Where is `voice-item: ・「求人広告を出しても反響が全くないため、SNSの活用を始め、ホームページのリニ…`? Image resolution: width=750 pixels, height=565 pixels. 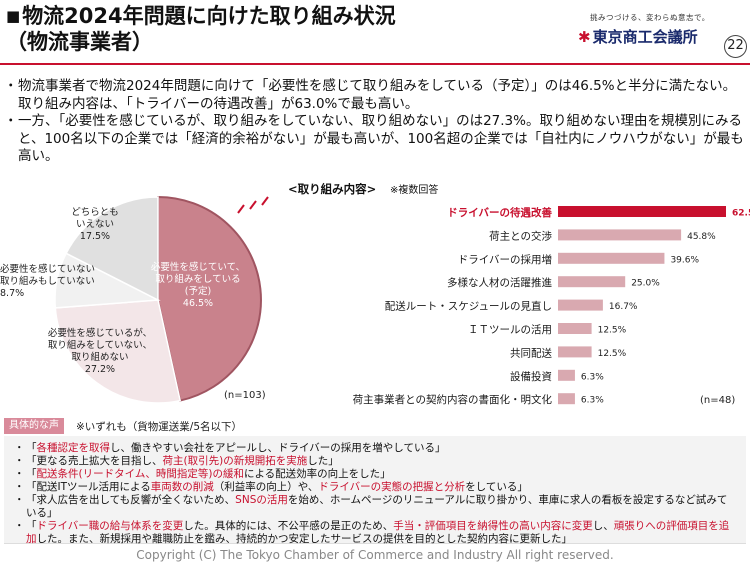
voice-item: ・「求人広告を出しても反響が全くないため、SNSの活用を始め、ホームページのリニ… is located at coordinates (375, 507).